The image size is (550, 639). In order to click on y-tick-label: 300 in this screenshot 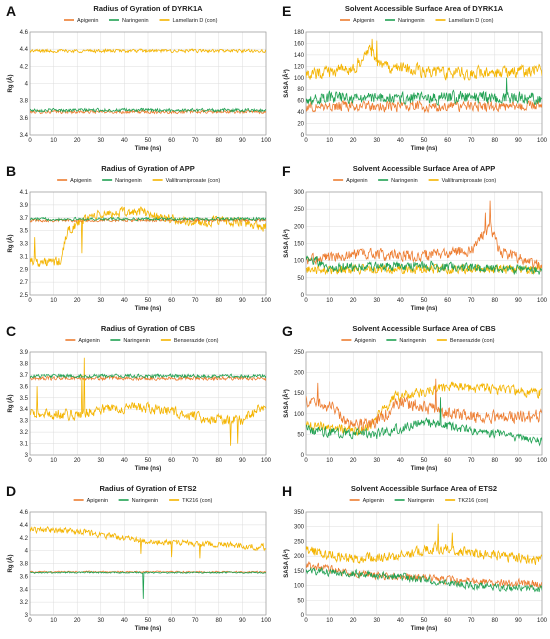, I will do `click(299, 193)`.